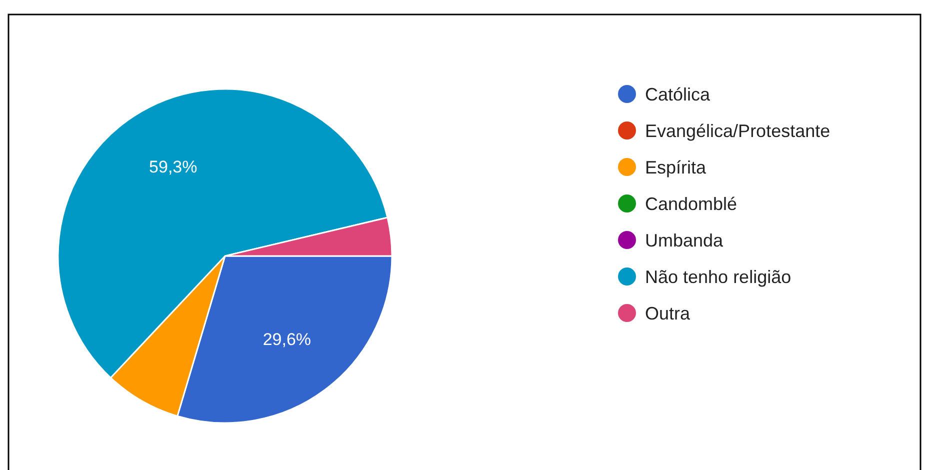  What do you see at coordinates (678, 94) in the screenshot?
I see `legend-label: Católica` at bounding box center [678, 94].